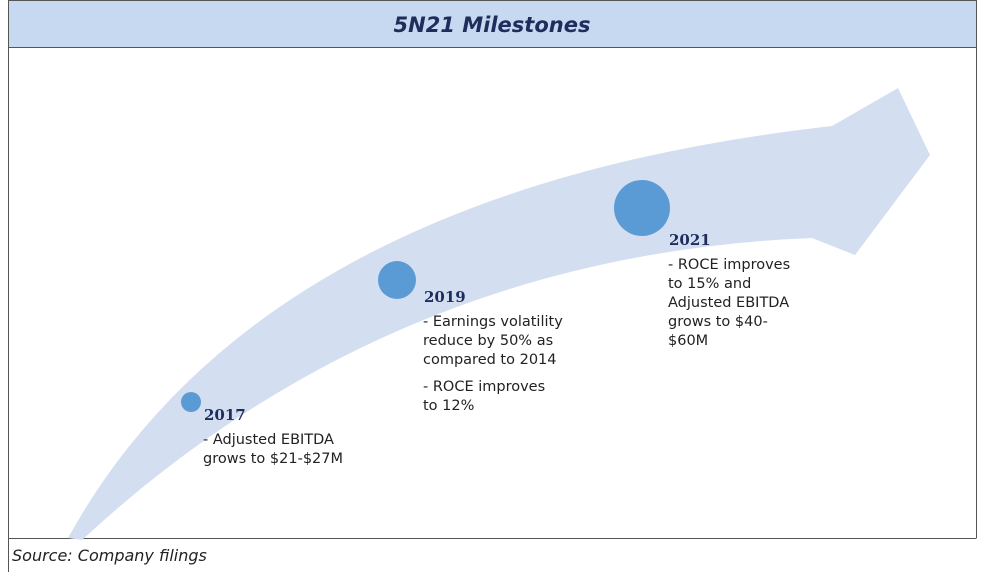  What do you see at coordinates (490, 360) in the screenshot?
I see `milestone-text: compared to 2014` at bounding box center [490, 360].